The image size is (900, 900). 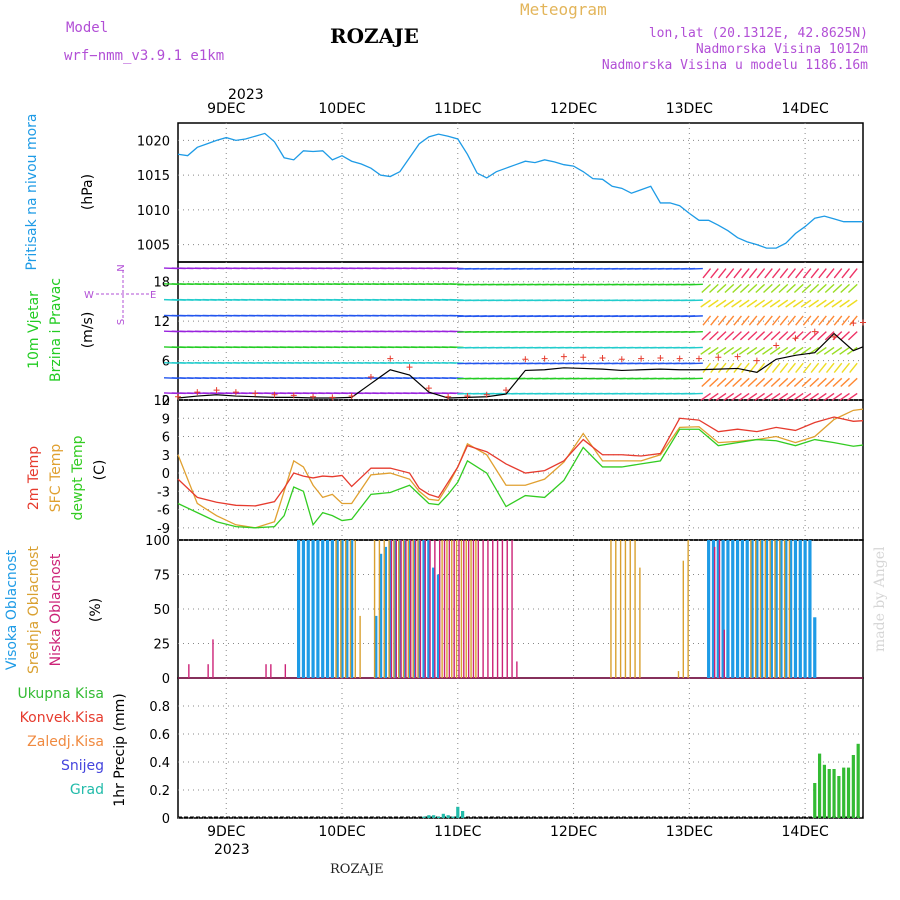 I want to click on cloud-tick-label: 100, so click(x=157, y=541).